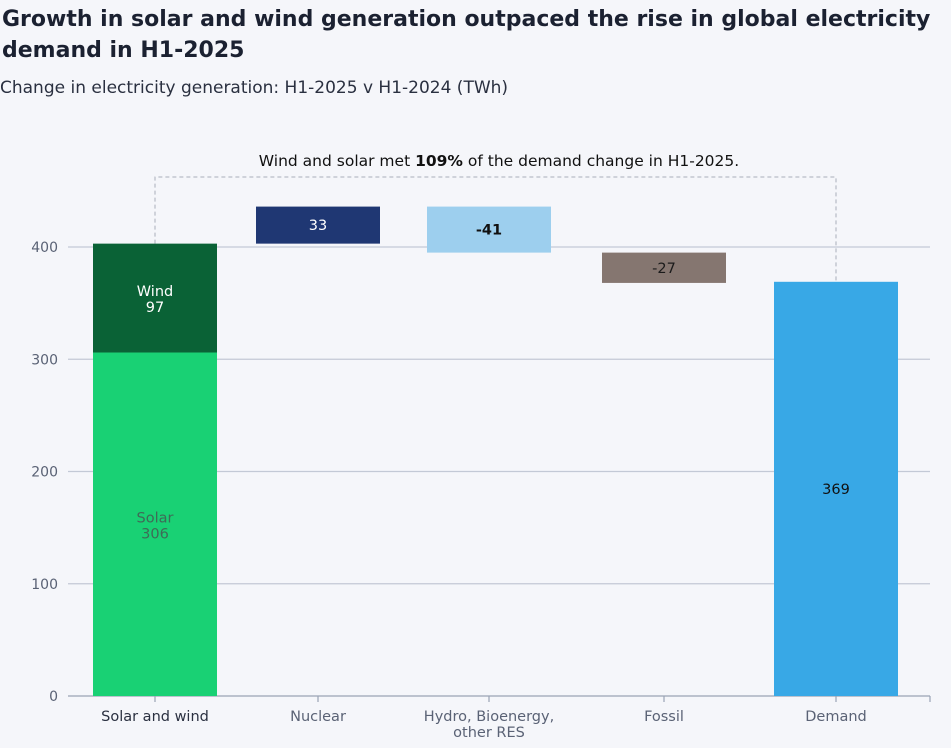 The width and height of the screenshot is (951, 748). I want to click on bar-hydro-bioenergy-other-res, so click(489, 229).